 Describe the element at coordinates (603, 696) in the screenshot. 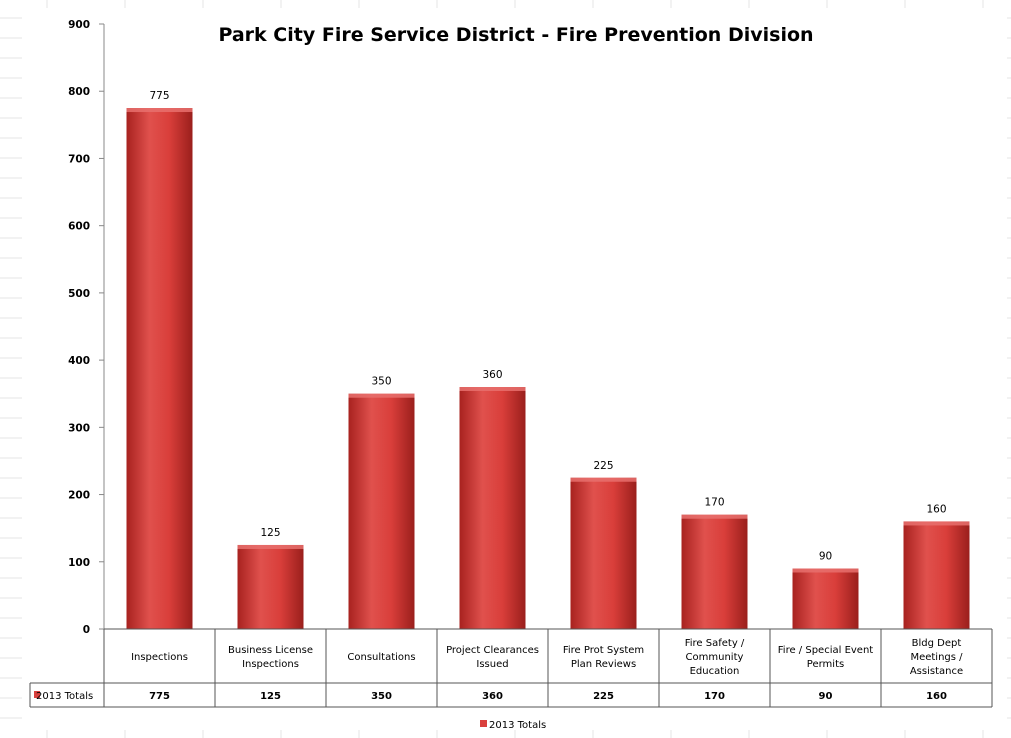

I see `table-value: 225` at that location.